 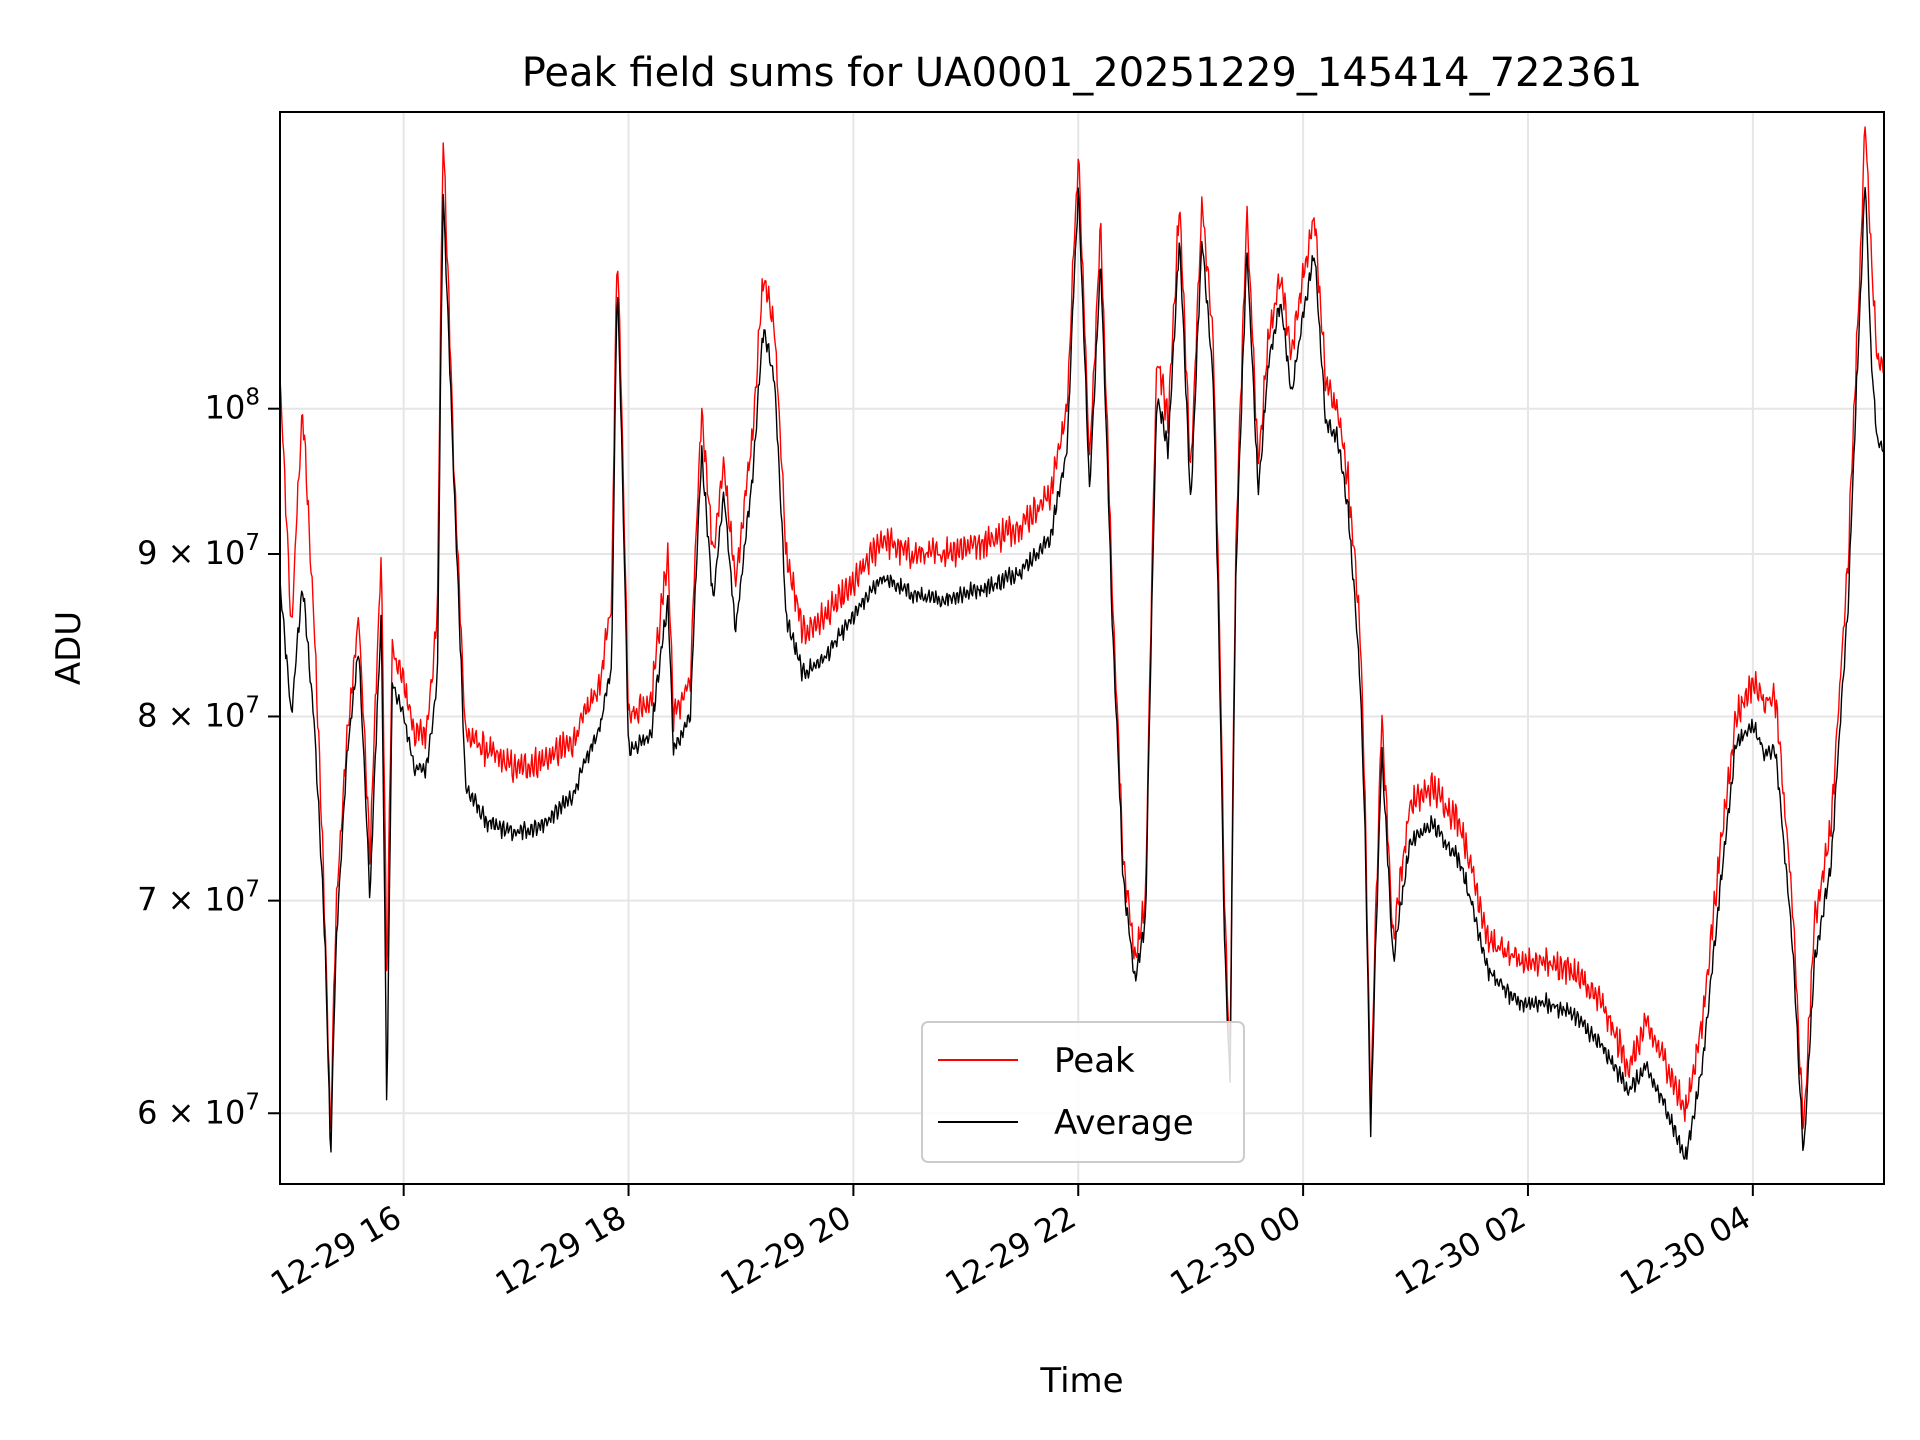 I want to click on y-tick-label: 6 × 107, so click(x=198, y=1110).